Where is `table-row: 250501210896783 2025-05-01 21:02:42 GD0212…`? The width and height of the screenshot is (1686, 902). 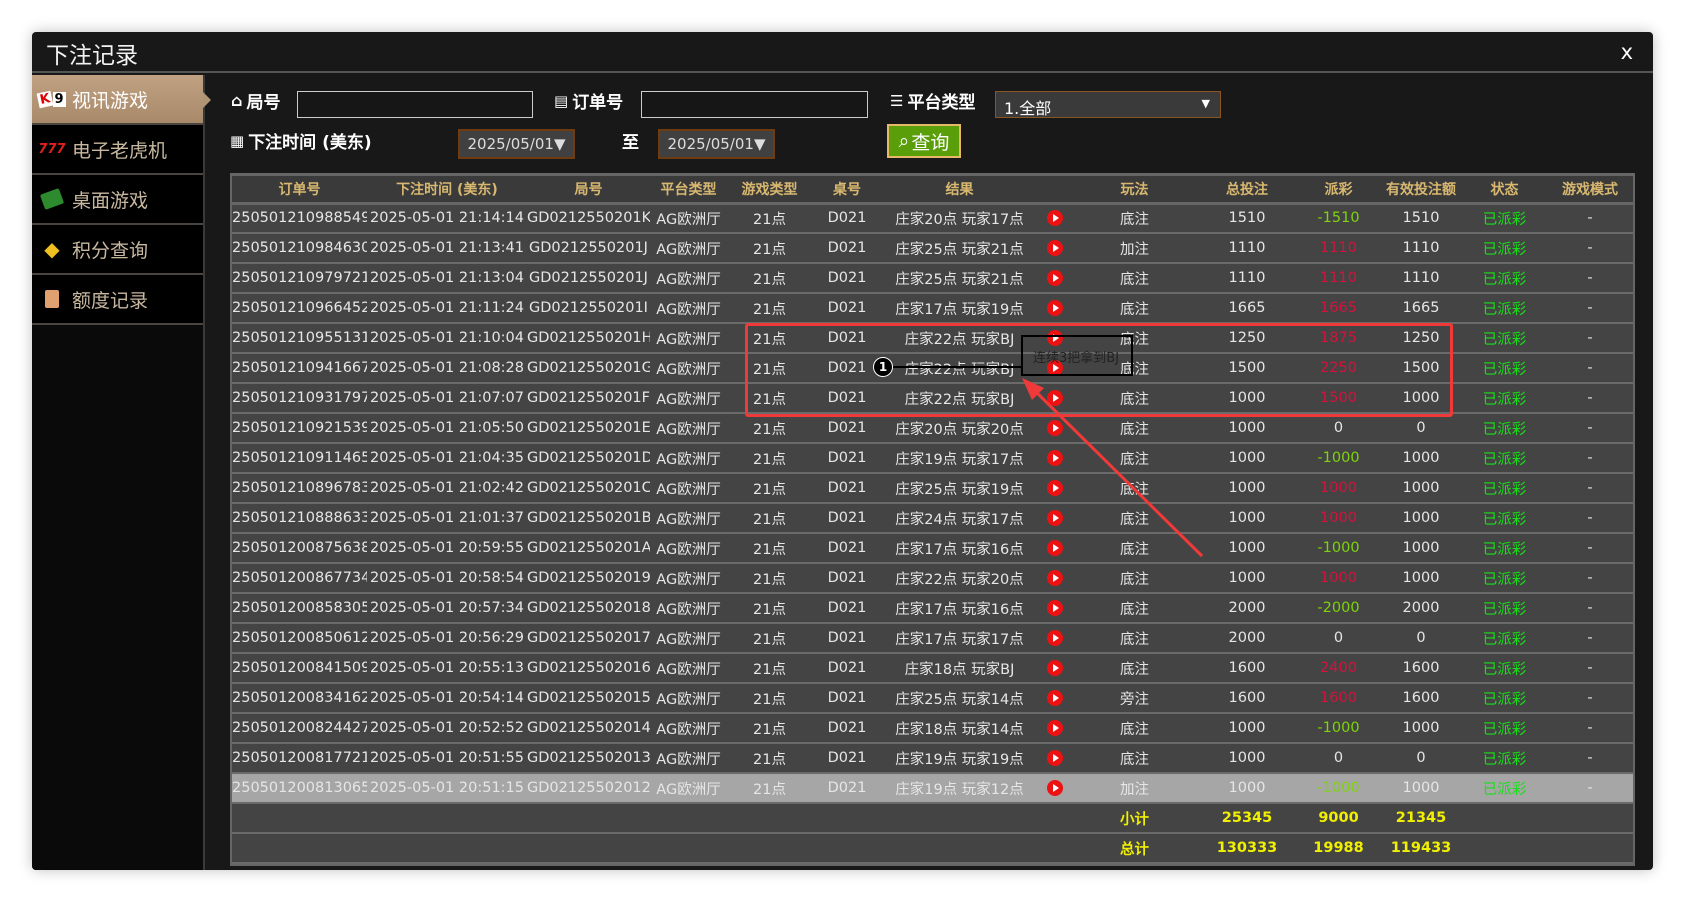
table-row: 250501210896783 2025-05-01 21:02:42 GD0212… is located at coordinates (932, 488).